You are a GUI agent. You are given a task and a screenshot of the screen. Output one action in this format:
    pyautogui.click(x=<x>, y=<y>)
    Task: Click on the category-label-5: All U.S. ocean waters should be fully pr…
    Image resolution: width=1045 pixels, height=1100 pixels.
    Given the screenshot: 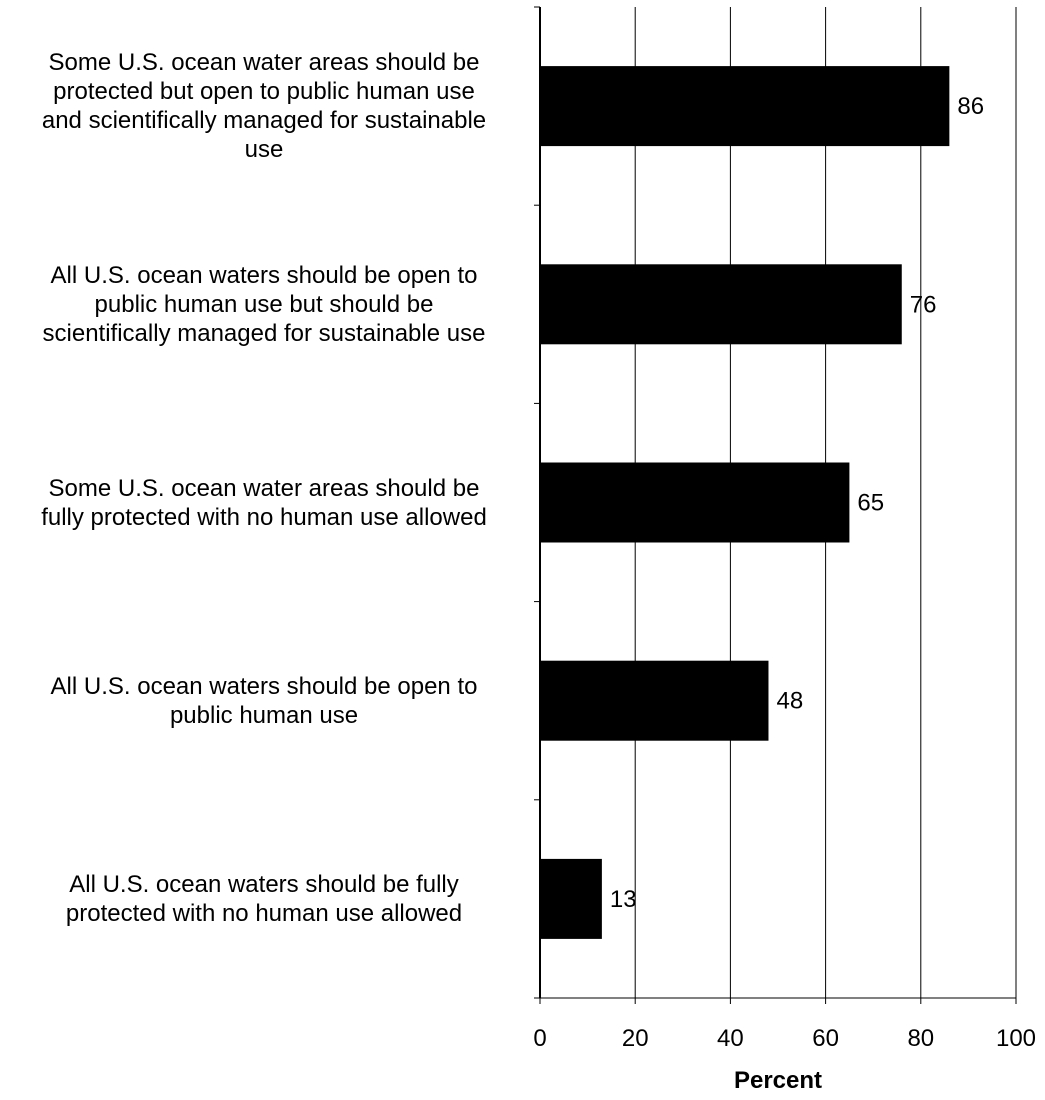 What is the action you would take?
    pyautogui.click(x=264, y=898)
    